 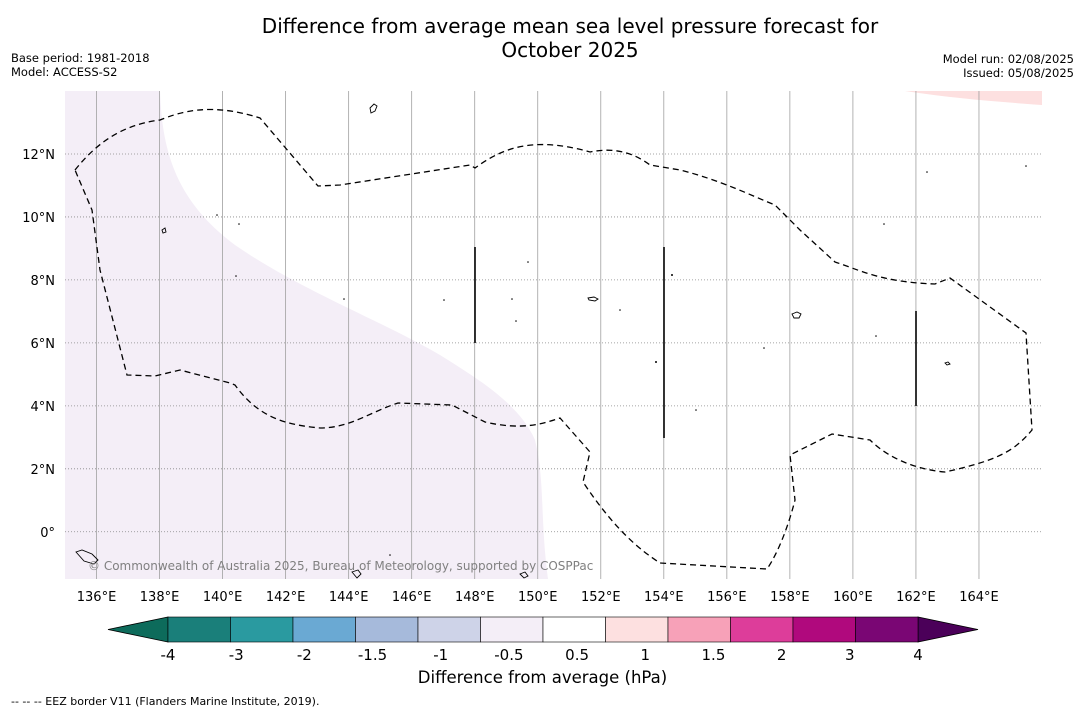 What do you see at coordinates (43, 470) in the screenshot?
I see `latitude-label: 2°N` at bounding box center [43, 470].